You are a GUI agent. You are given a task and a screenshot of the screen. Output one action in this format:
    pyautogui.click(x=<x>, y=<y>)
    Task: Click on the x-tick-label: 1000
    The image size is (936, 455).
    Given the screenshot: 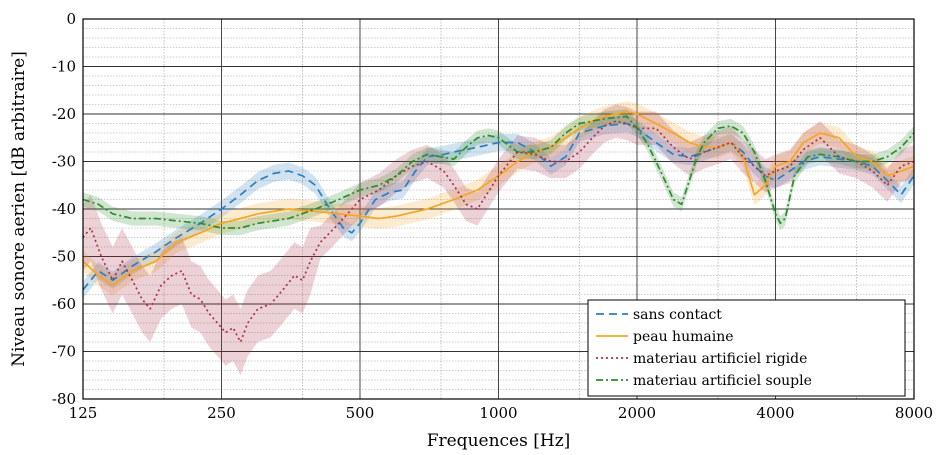 What is the action you would take?
    pyautogui.click(x=498, y=413)
    